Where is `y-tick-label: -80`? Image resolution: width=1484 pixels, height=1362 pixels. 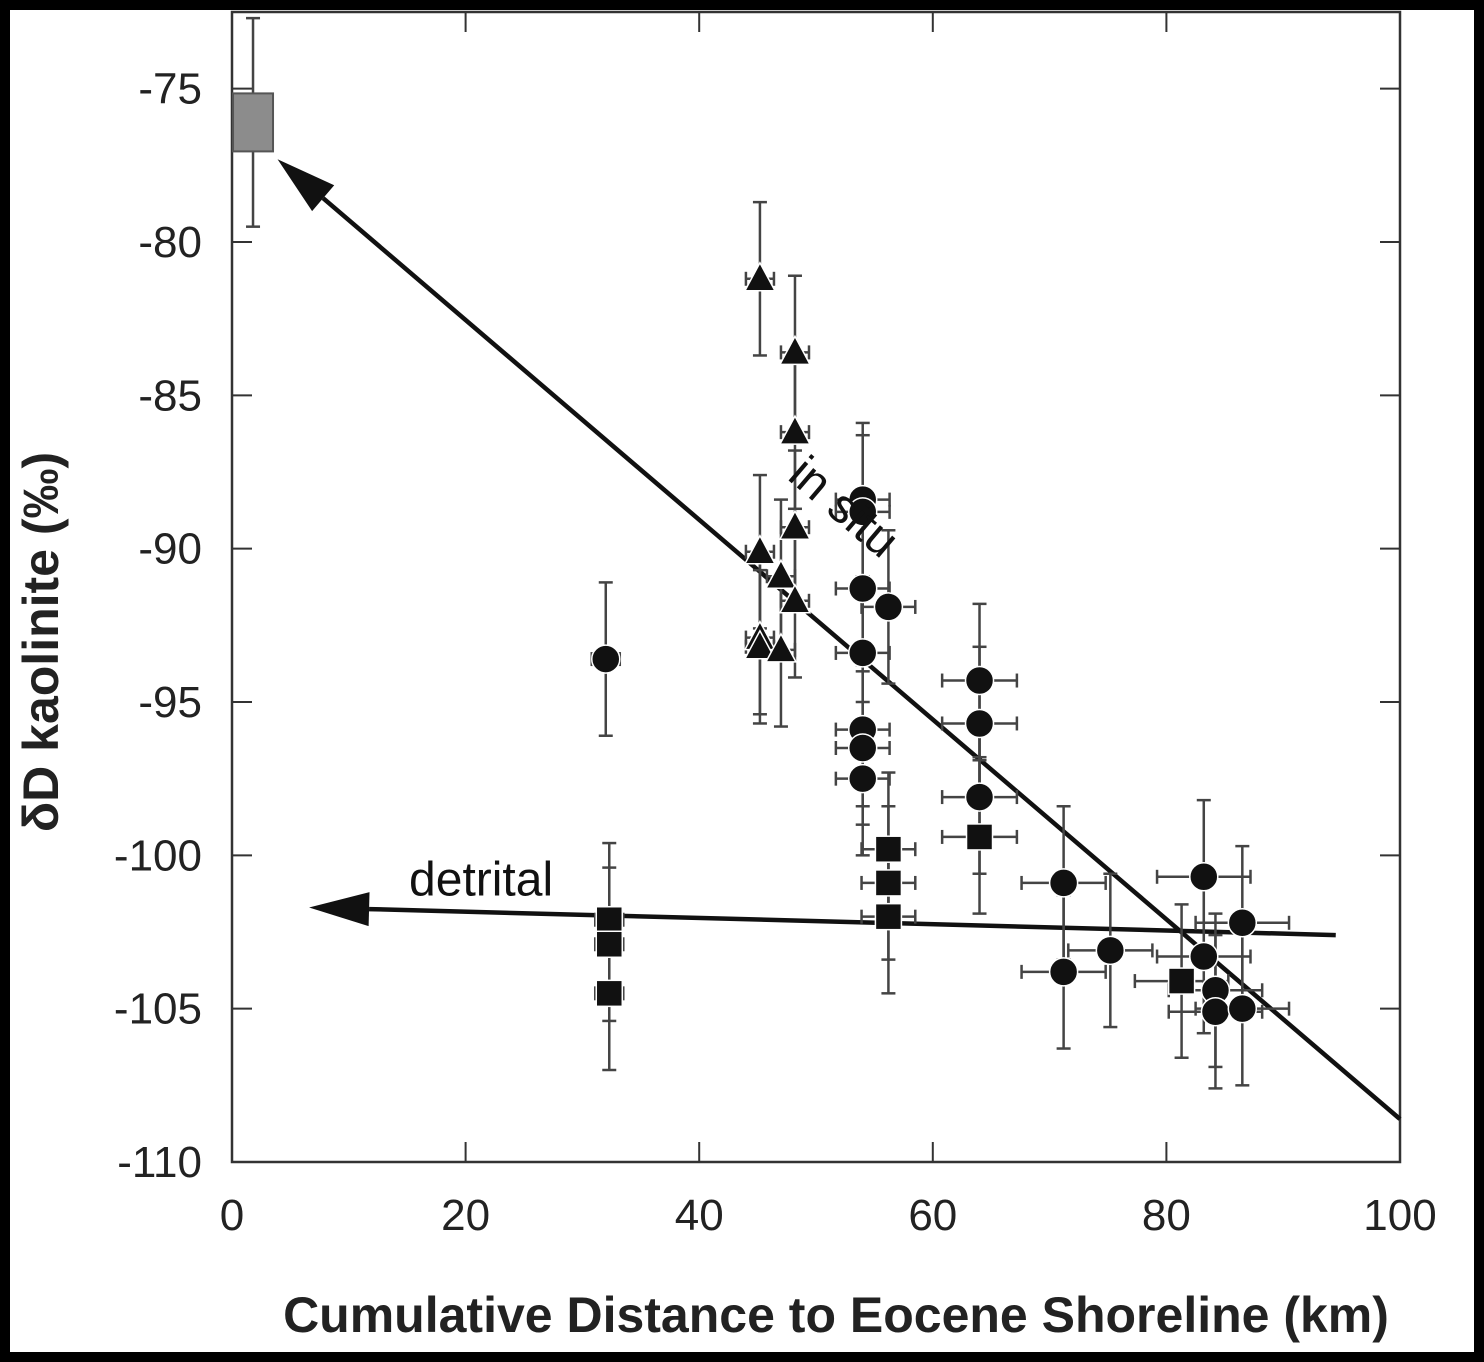 y-tick-label: -80 is located at coordinates (170, 242).